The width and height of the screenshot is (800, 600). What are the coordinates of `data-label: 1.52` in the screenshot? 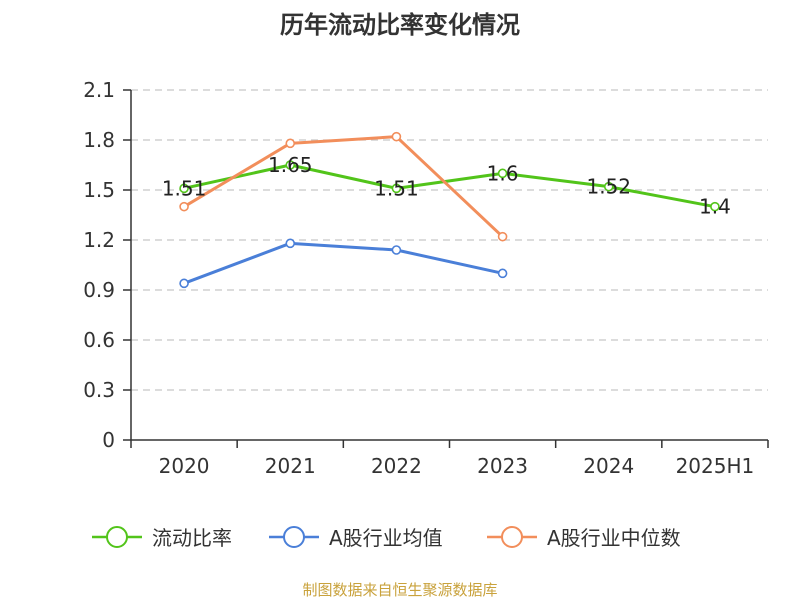 It's located at (608, 187).